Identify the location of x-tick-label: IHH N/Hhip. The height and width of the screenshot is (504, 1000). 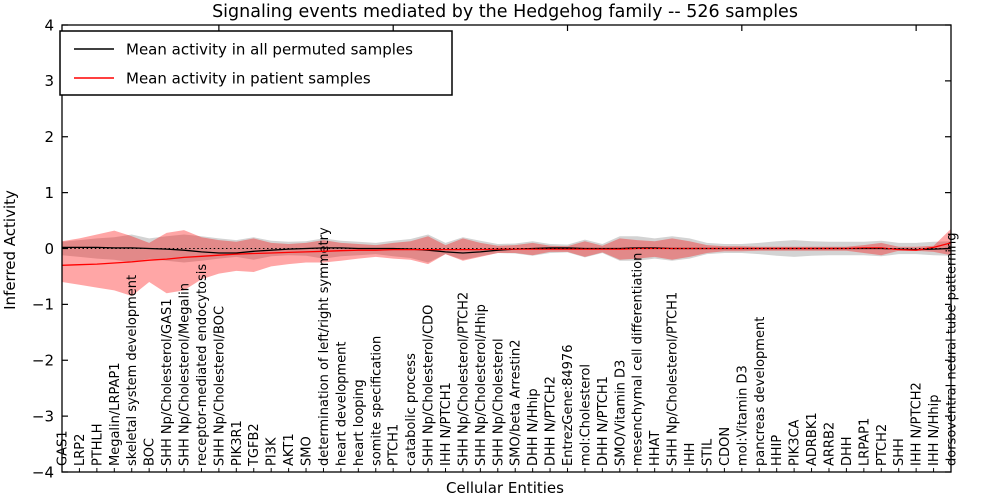
(934, 431).